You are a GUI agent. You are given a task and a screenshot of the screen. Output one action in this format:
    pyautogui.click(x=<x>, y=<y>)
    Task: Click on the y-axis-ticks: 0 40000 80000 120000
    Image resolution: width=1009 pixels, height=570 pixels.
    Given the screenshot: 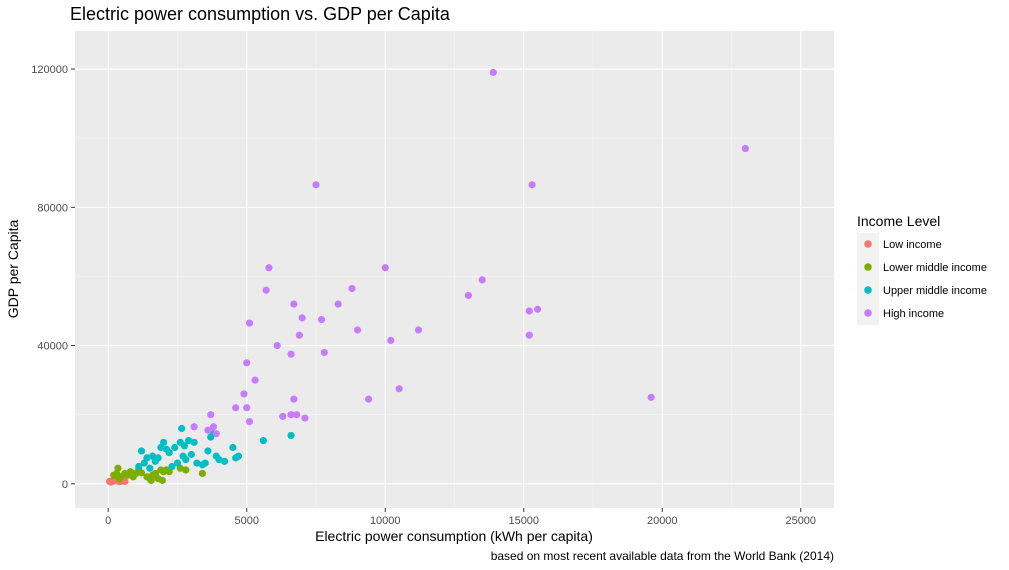 What is the action you would take?
    pyautogui.click(x=53, y=277)
    